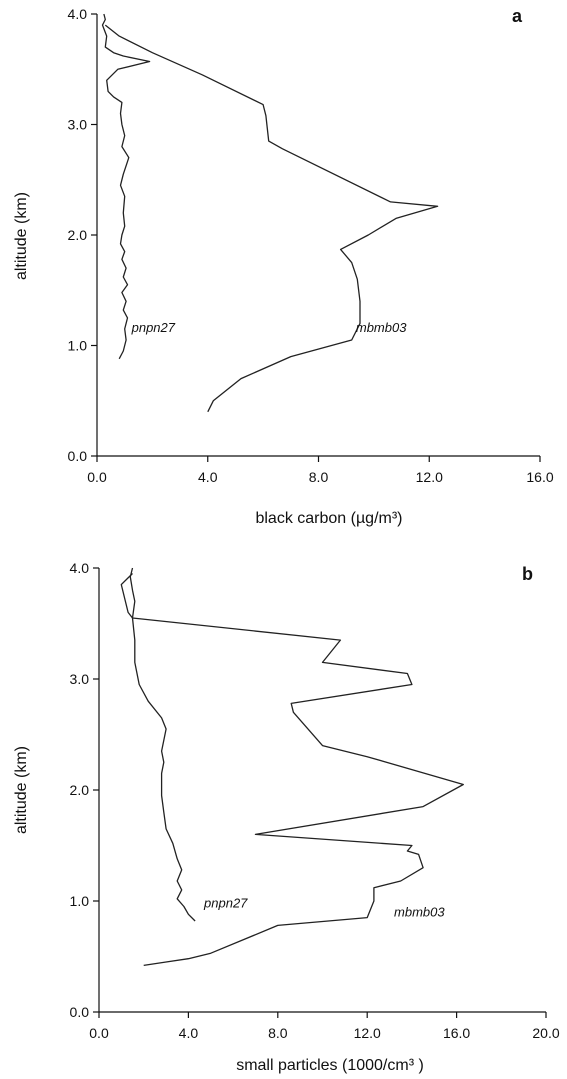 The image size is (567, 1079). Describe the element at coordinates (419, 912) in the screenshot. I see `panel-b-series-mbmb03-label: mbmb03` at that location.